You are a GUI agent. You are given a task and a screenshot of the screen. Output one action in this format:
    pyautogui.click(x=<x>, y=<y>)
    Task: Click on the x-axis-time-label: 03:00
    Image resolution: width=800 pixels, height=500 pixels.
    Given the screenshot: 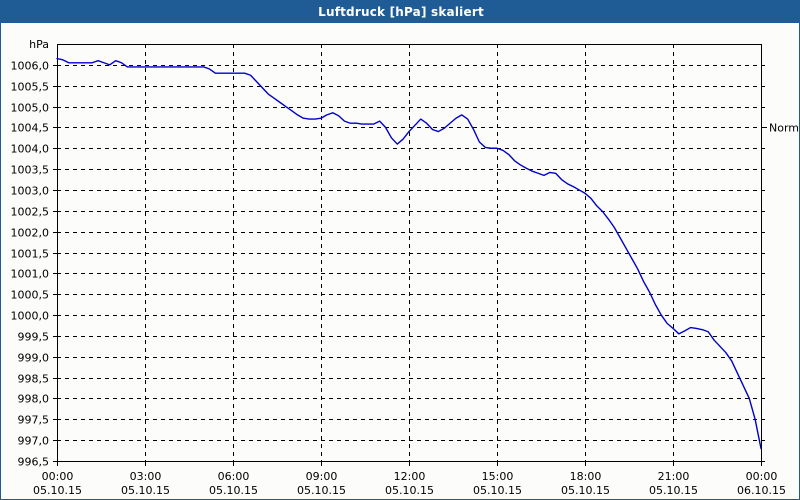 What is the action you would take?
    pyautogui.click(x=146, y=476)
    